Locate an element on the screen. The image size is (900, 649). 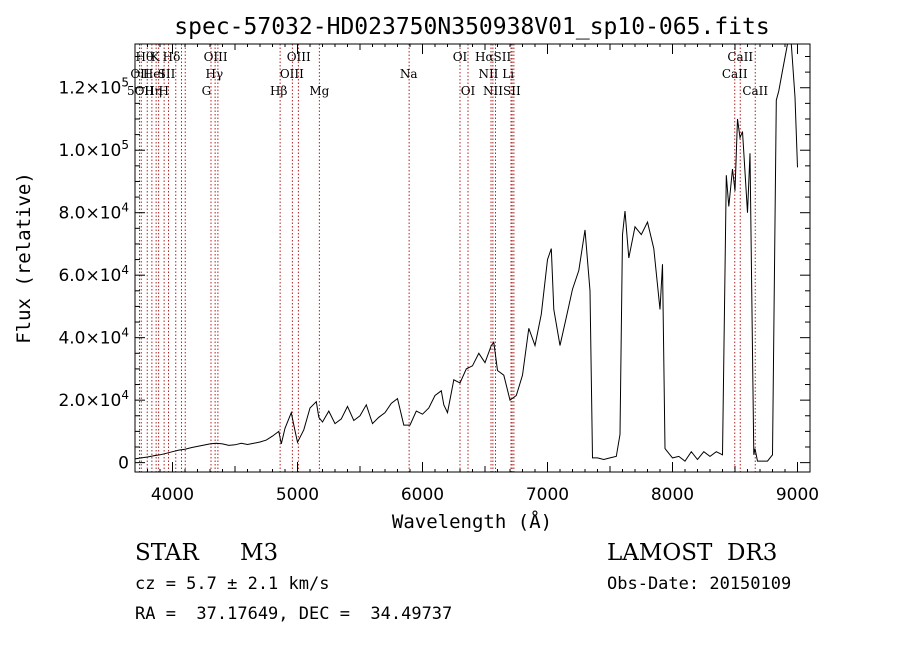
x-tick-label: 9000 is located at coordinates (797, 495).